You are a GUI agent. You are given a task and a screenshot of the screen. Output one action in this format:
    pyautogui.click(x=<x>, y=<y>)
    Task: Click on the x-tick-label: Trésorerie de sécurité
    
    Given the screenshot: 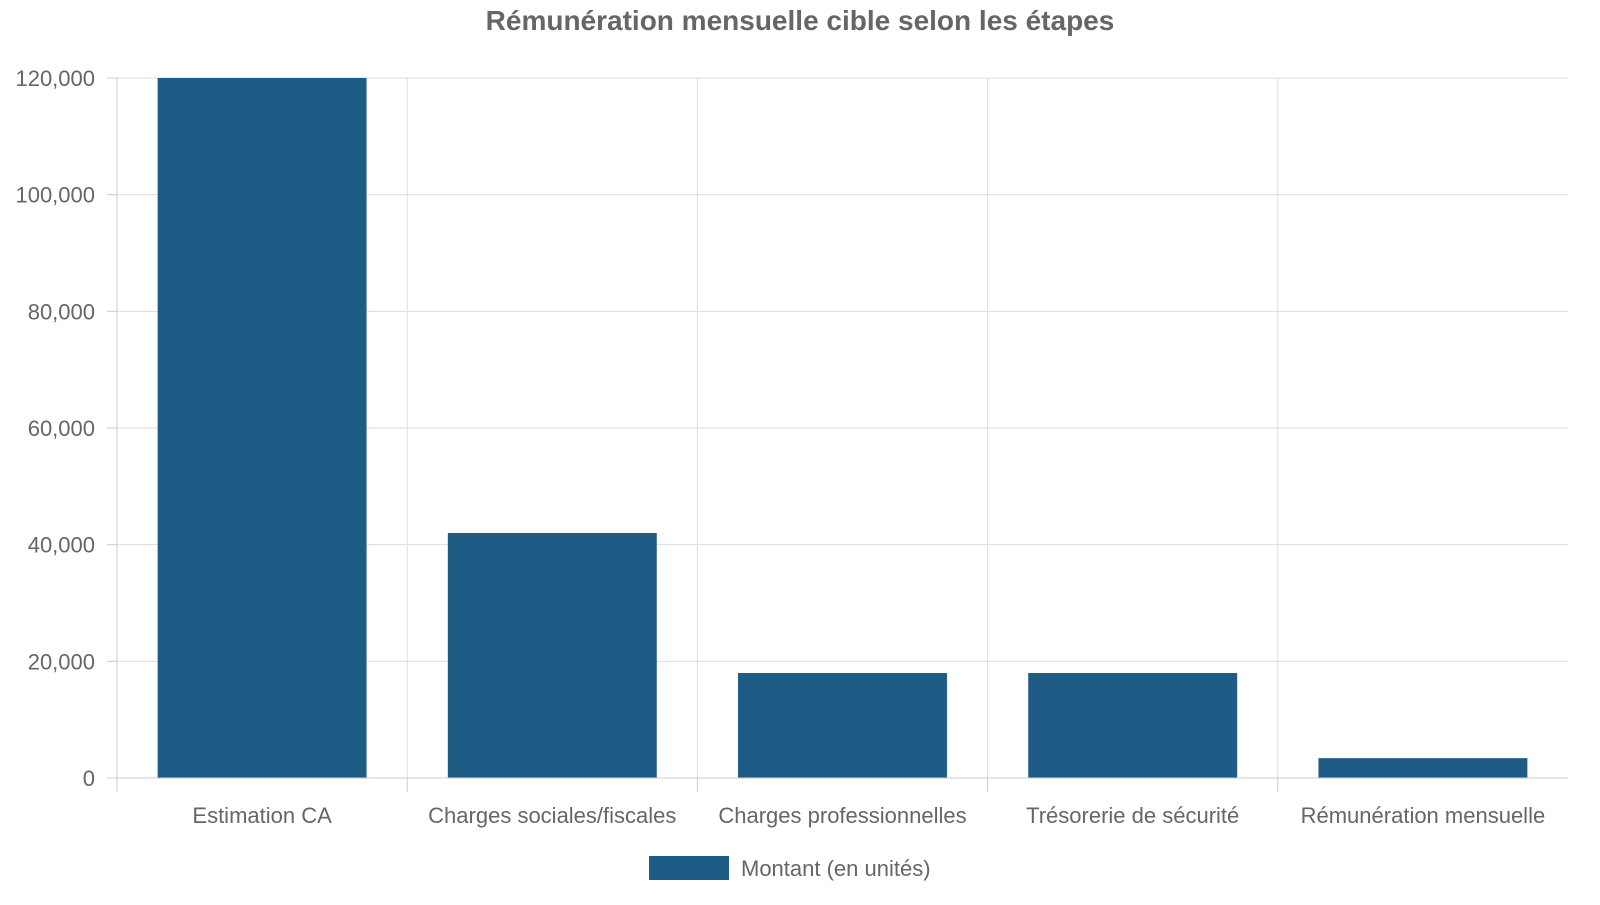 What is the action you would take?
    pyautogui.click(x=1132, y=815)
    